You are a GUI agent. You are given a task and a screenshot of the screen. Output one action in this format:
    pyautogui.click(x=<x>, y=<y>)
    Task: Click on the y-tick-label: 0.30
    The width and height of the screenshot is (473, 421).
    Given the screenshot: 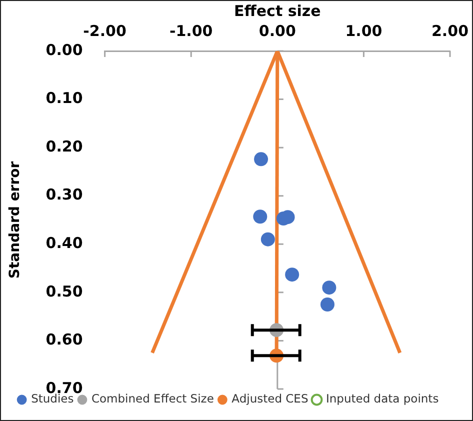 What is the action you would take?
    pyautogui.click(x=64, y=195)
    